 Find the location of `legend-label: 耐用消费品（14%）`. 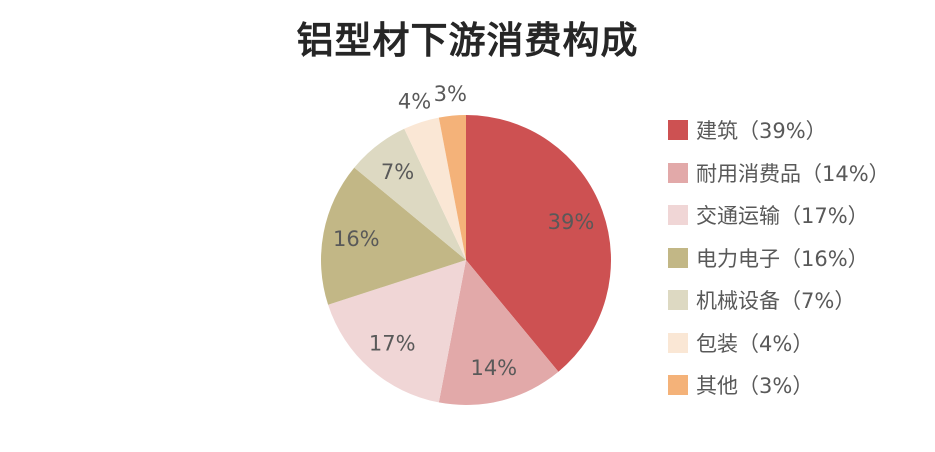

legend-label: 耐用消费品（14%） is located at coordinates (793, 173).